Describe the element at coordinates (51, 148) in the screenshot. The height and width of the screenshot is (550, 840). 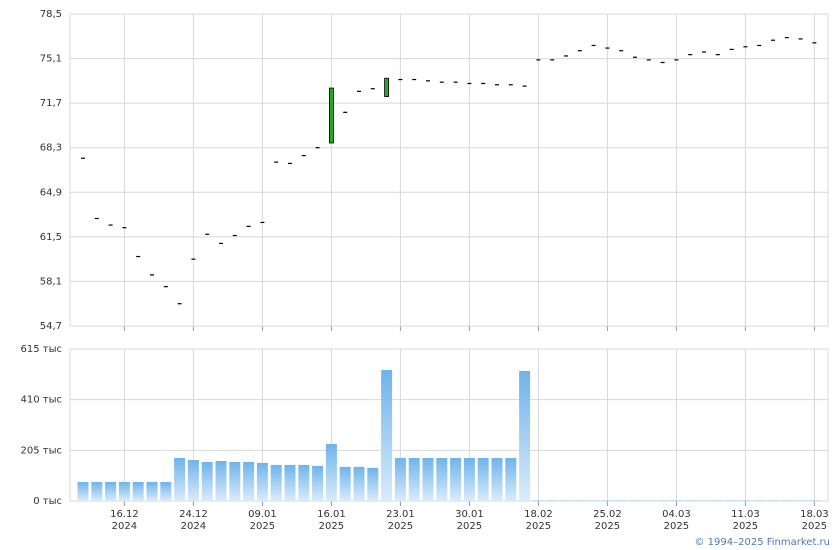
I see `y-tick-label: 68,3` at that location.